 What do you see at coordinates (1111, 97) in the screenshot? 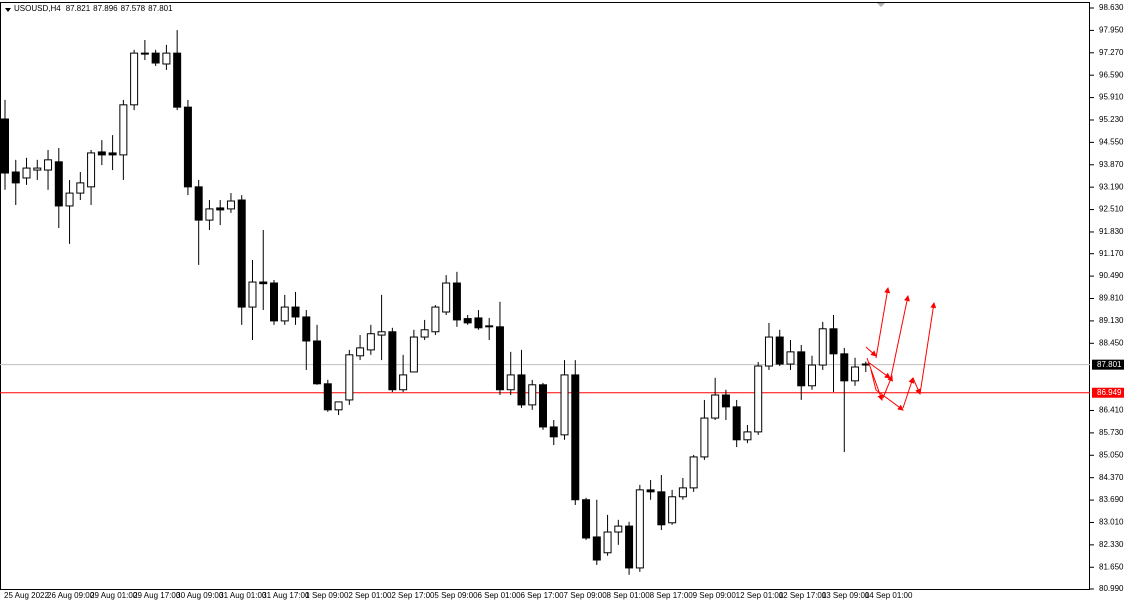
I see `y-tick-label: 95.910` at bounding box center [1111, 97].